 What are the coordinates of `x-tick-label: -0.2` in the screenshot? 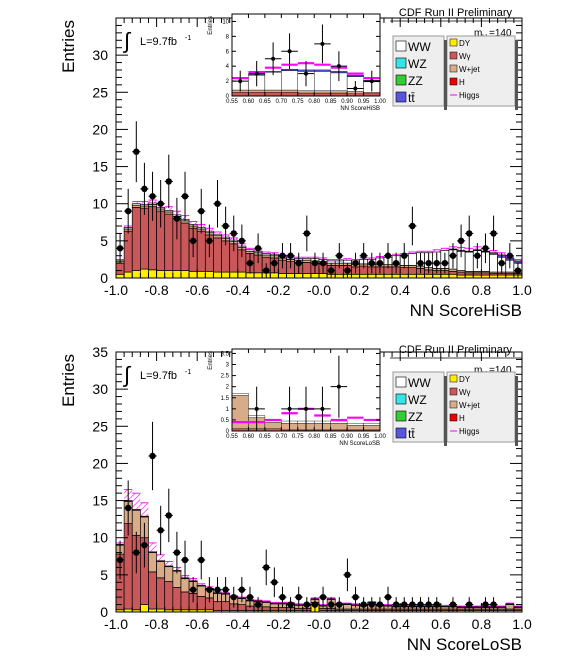 It's located at (278, 624).